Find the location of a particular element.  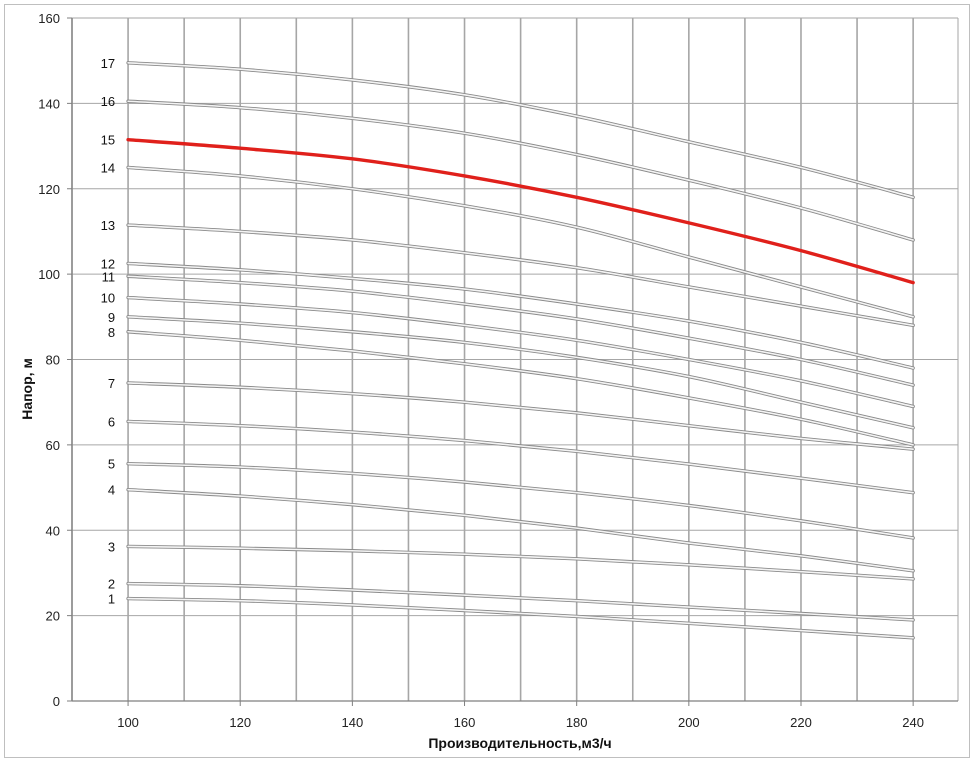

y-axis-title: Напор, м is located at coordinates (27, 389).